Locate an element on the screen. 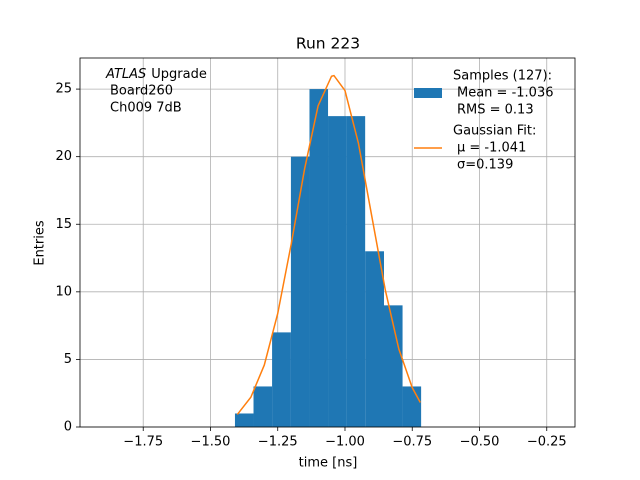 This screenshot has height=480, width=640. legend-label: Gaussian Fit: is located at coordinates (494, 131).